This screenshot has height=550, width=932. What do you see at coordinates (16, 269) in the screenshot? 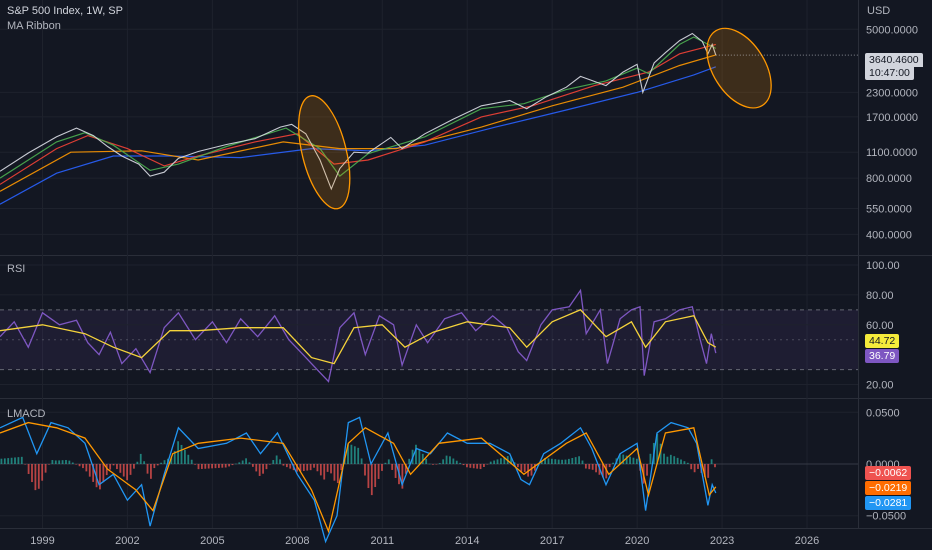
I see `rsi-title: RSI` at bounding box center [16, 269].